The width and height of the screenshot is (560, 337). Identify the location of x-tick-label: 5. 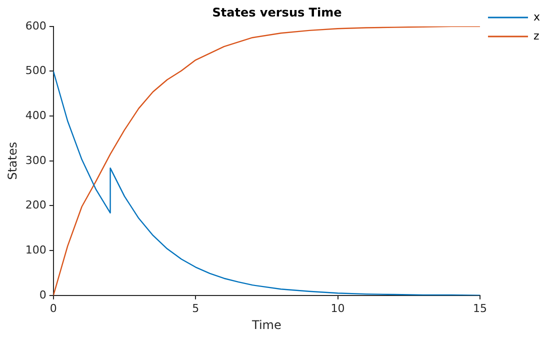
(196, 308).